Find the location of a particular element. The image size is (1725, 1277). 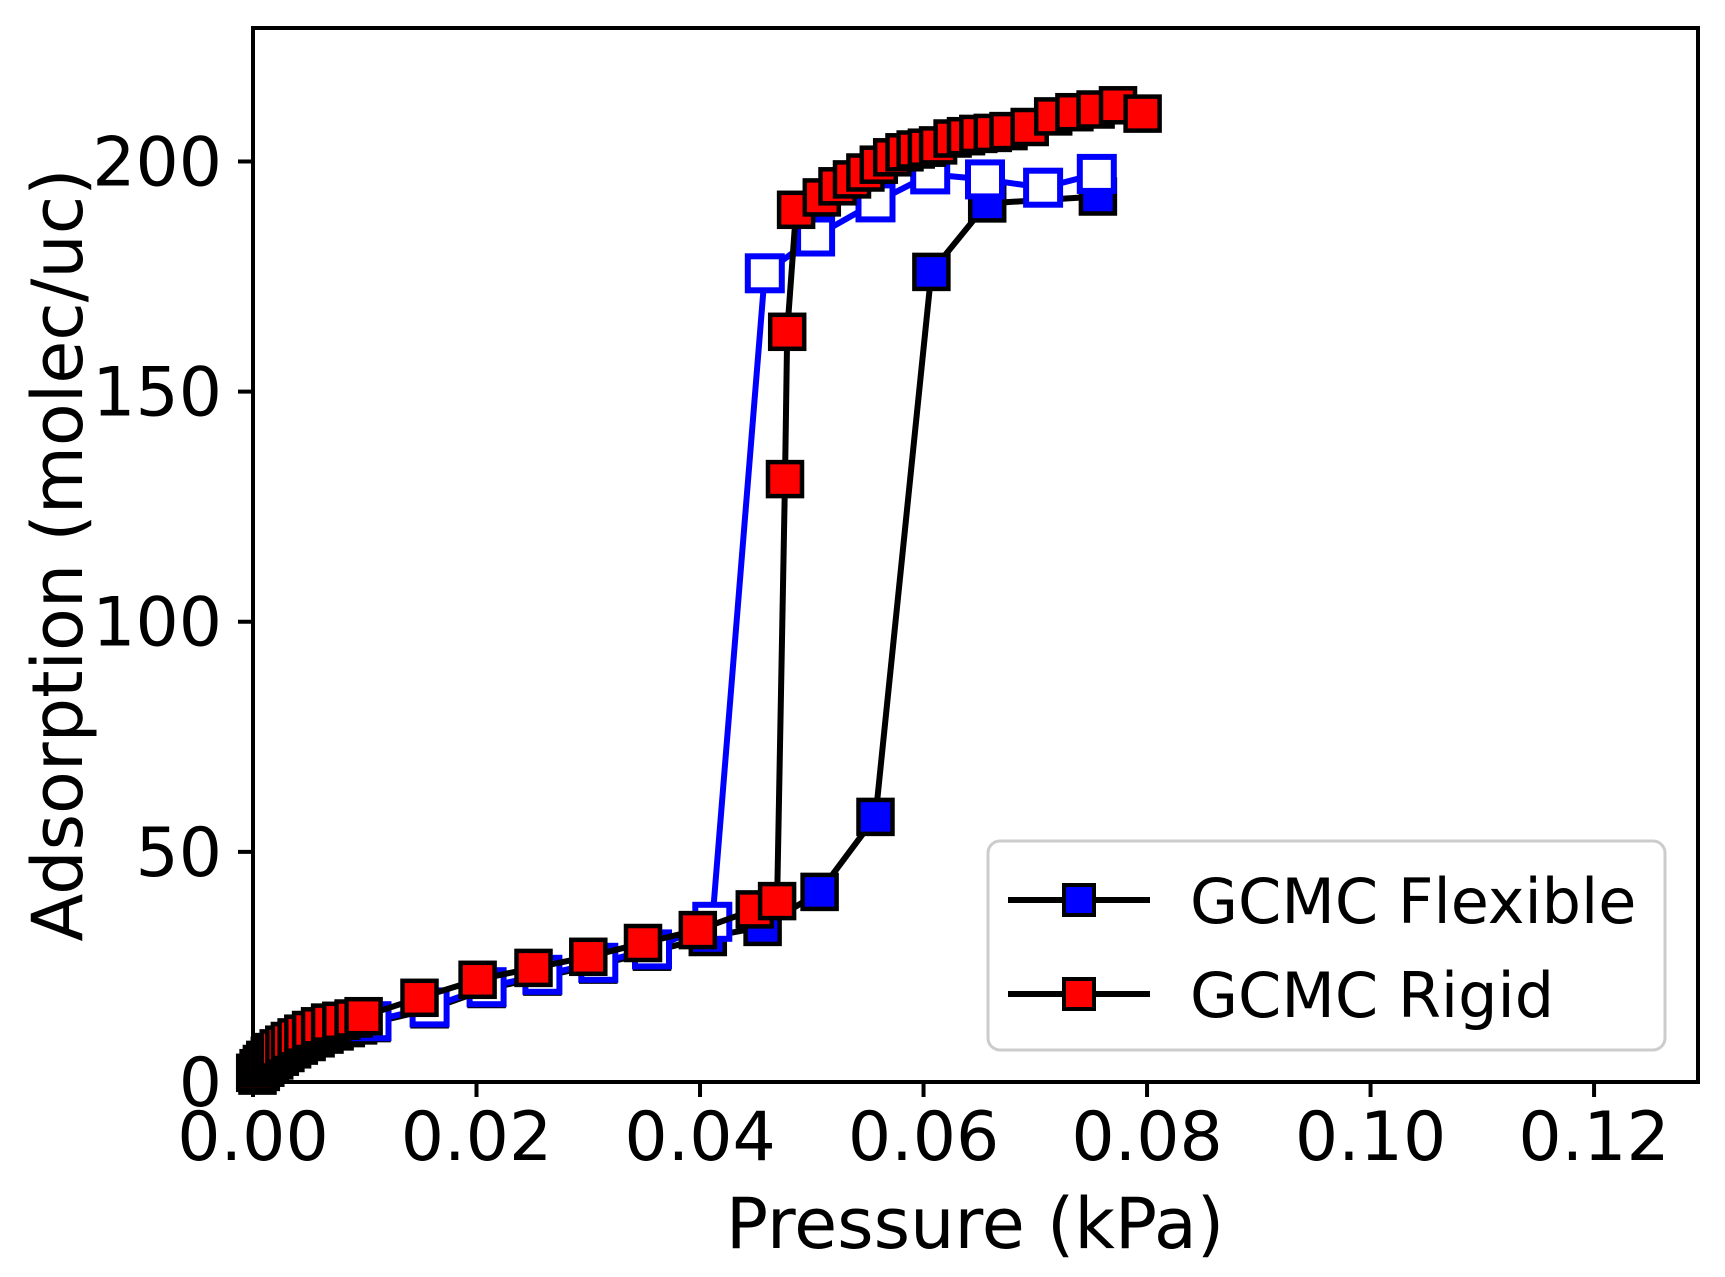

x-axis-title: Pressure (kPa) is located at coordinates (975, 1224).